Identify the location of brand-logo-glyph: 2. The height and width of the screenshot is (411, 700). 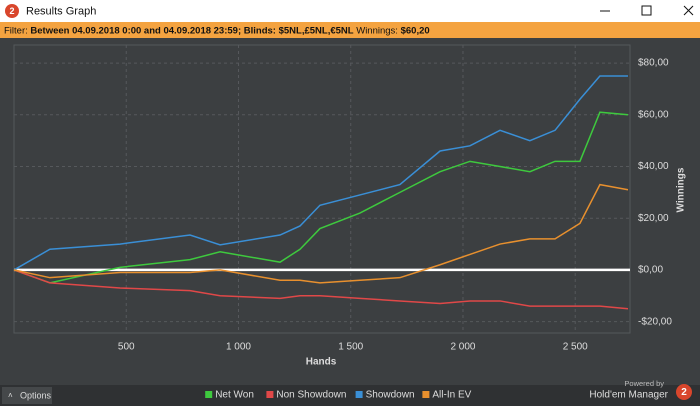
(684, 392).